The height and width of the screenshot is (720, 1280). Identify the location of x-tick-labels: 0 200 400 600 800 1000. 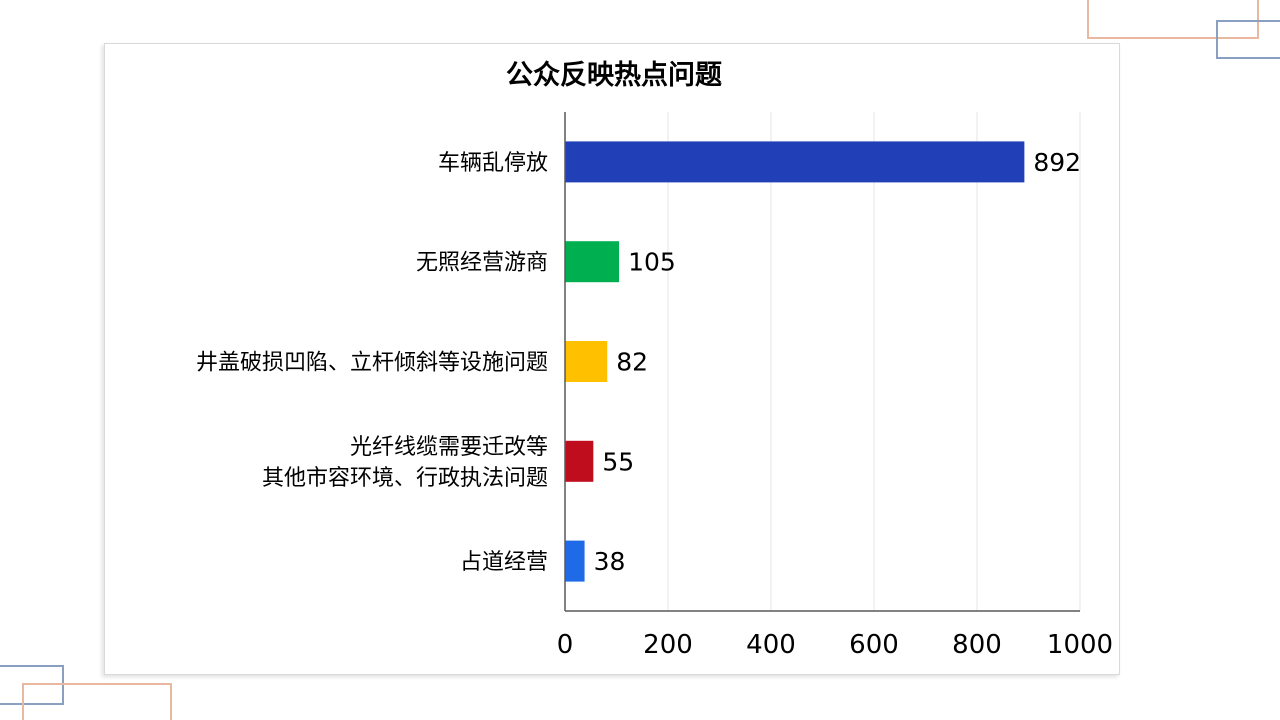
(835, 645).